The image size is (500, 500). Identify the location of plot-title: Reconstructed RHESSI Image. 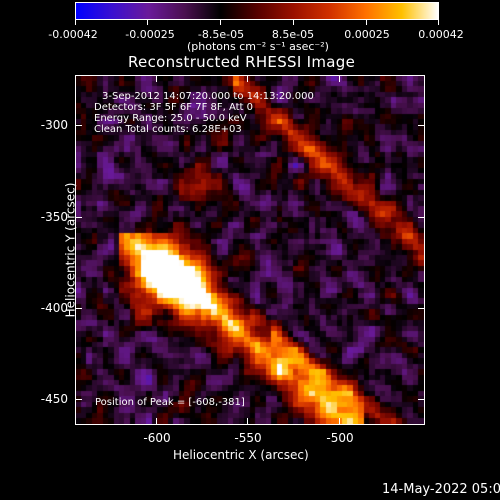
(242, 62).